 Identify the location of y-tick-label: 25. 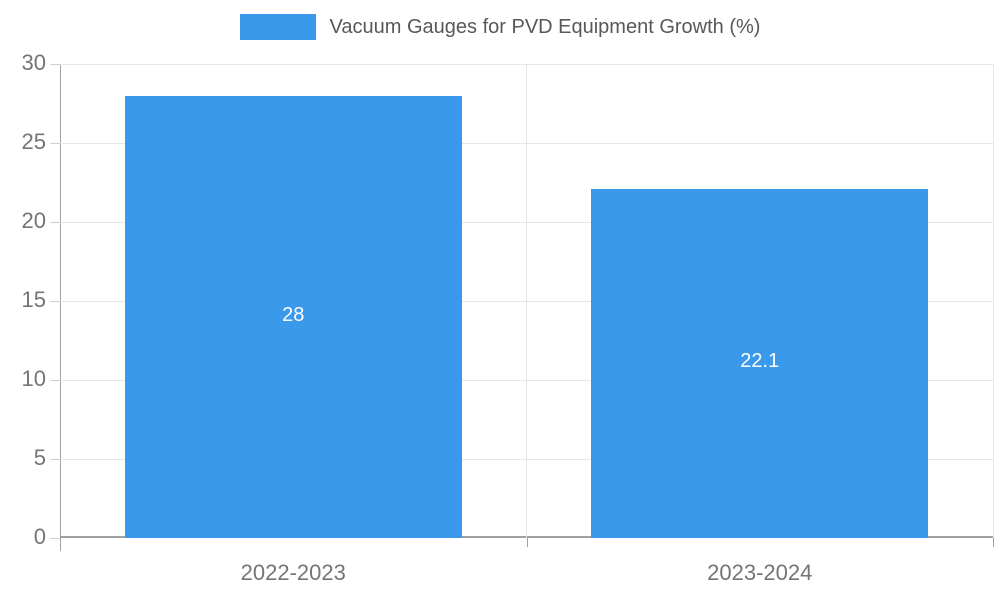
(33, 141).